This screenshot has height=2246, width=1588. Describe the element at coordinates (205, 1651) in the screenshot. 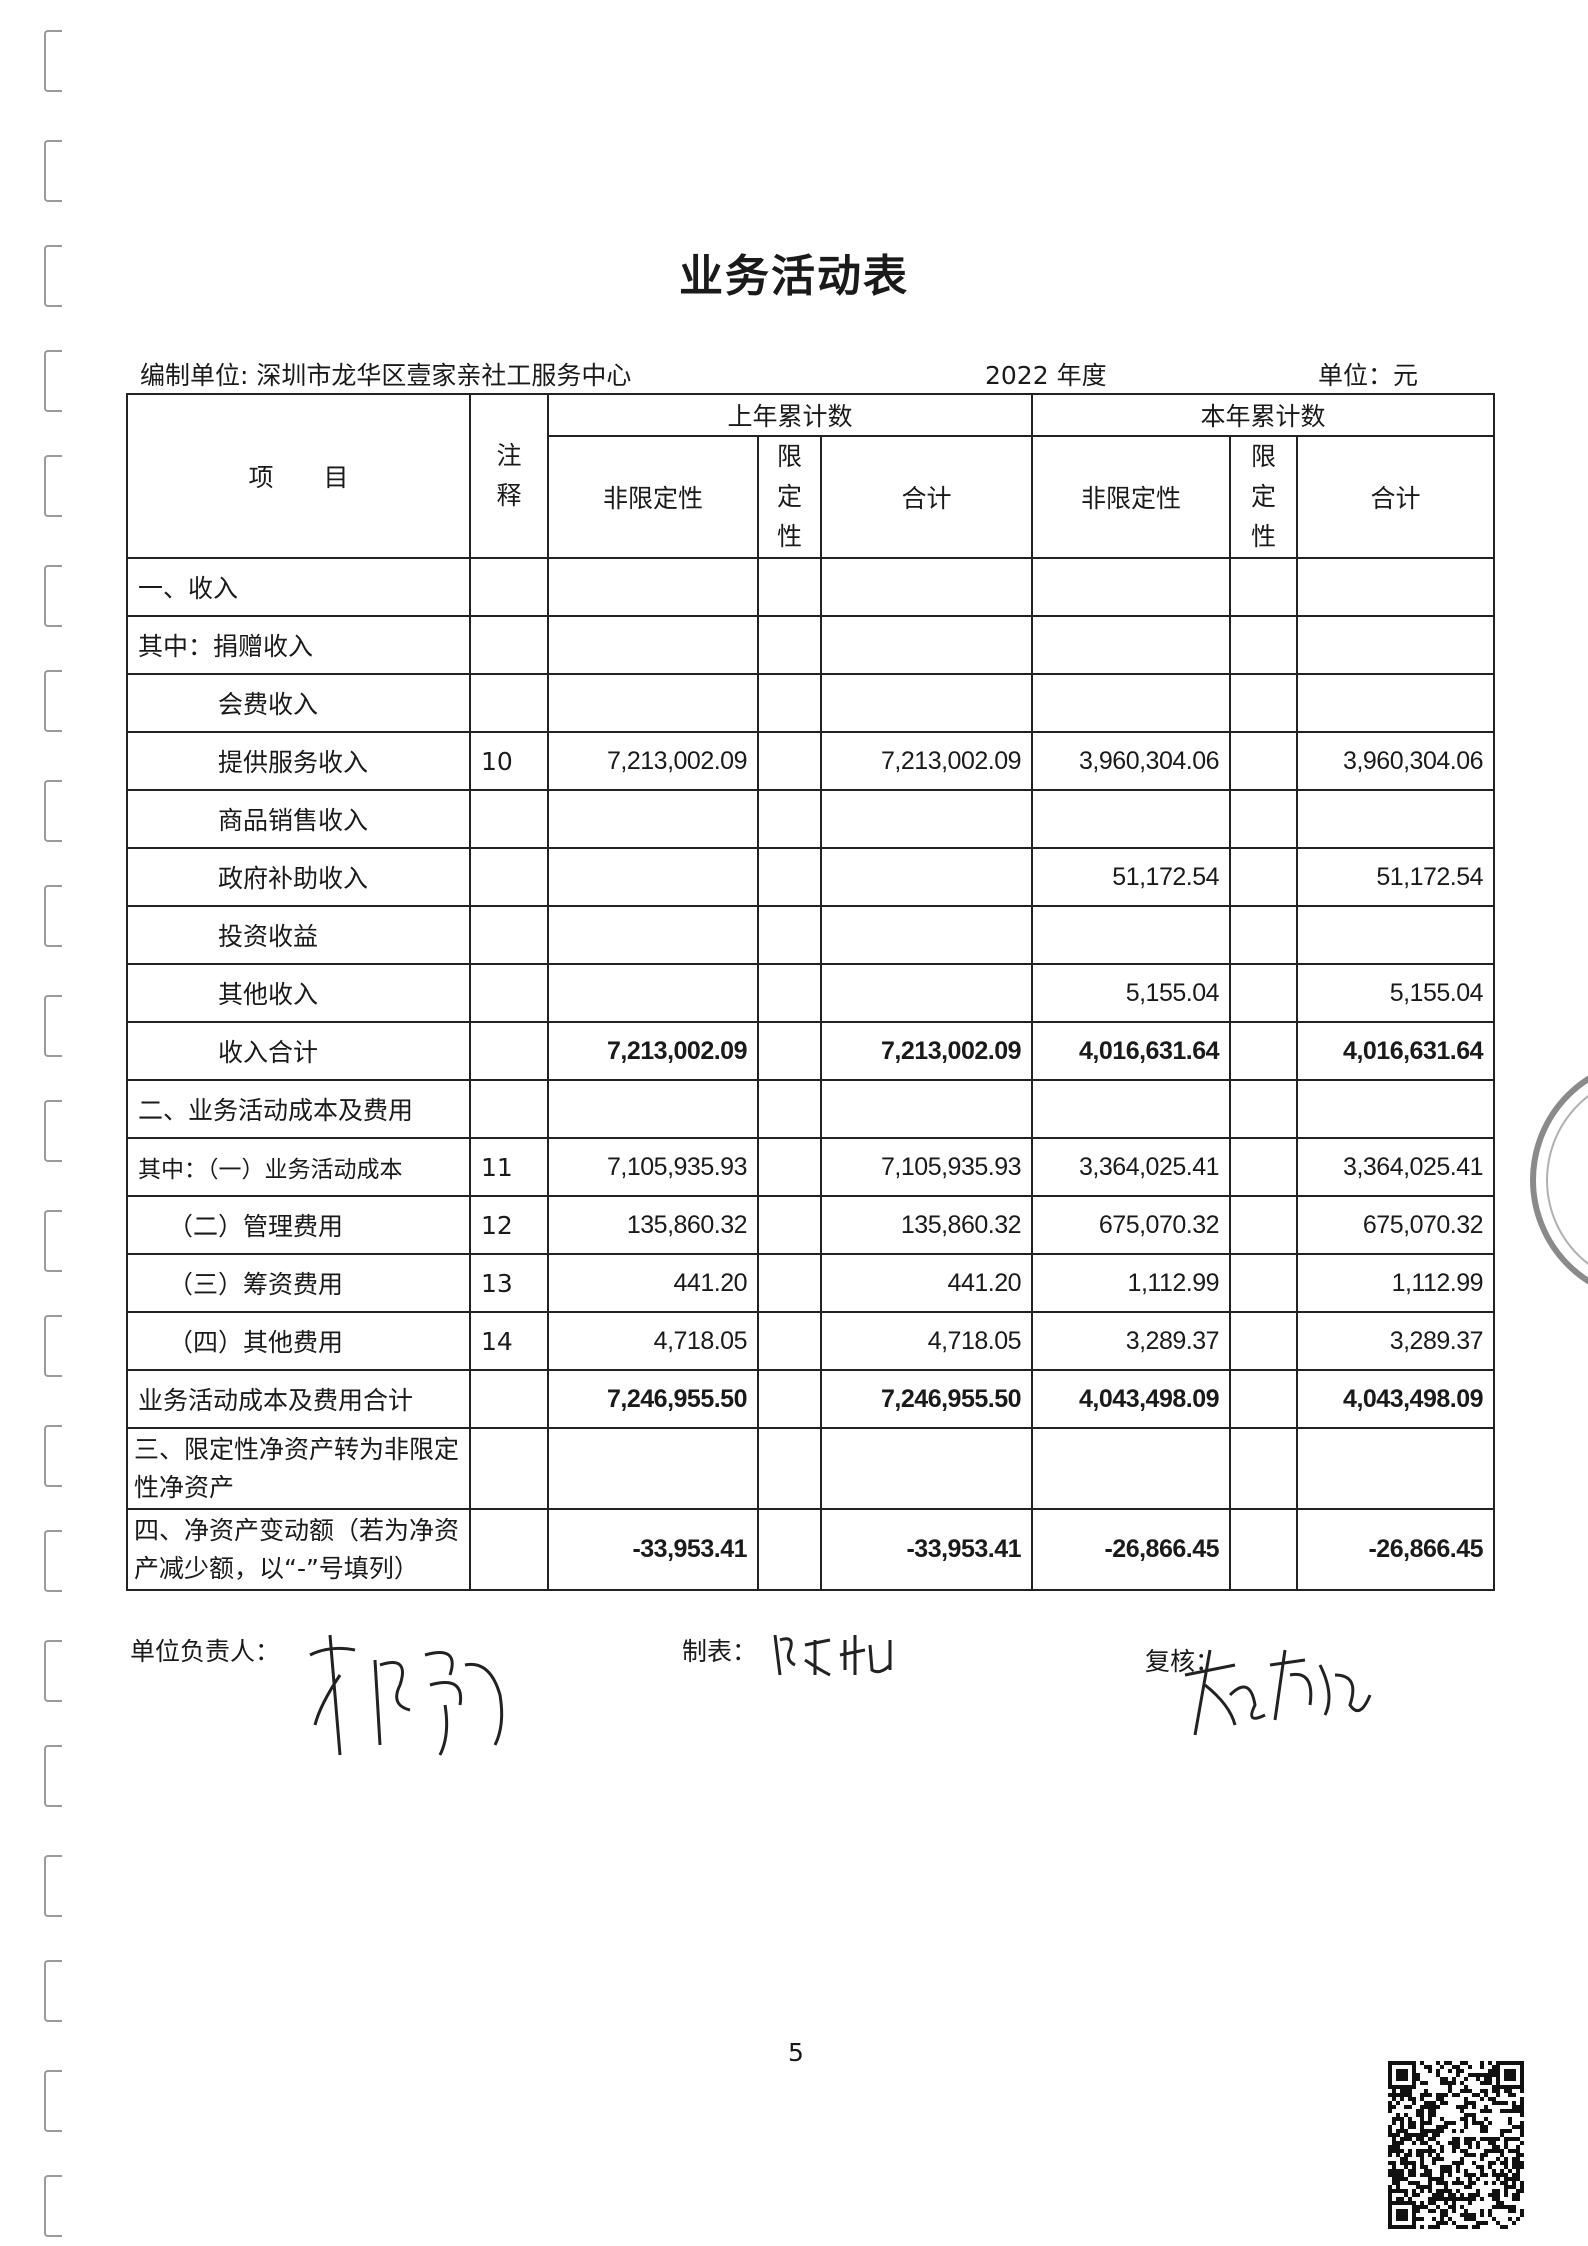

I see `head-label: 单位负责人：` at that location.